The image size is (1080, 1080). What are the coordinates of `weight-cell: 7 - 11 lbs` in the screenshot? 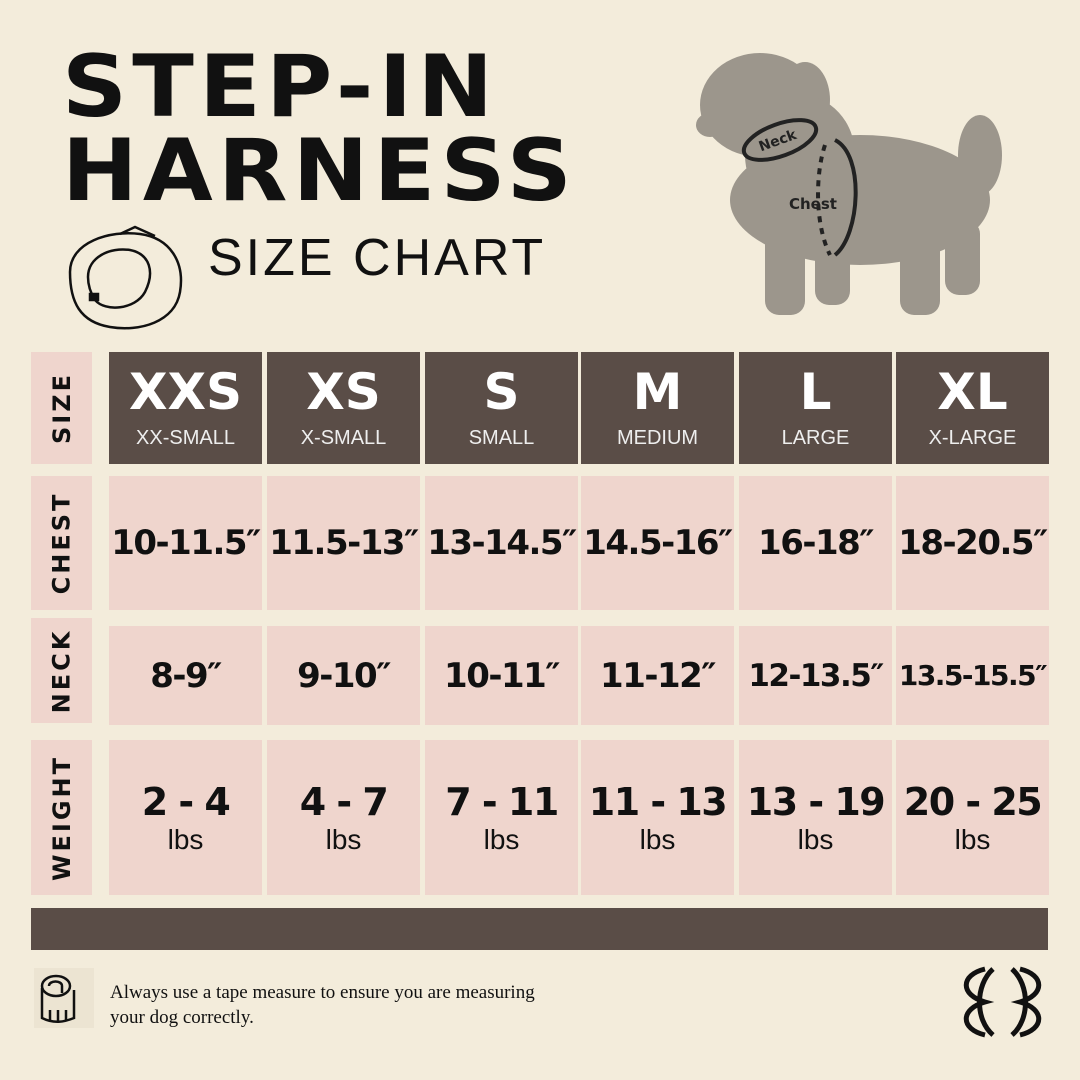 It's located at (501, 817).